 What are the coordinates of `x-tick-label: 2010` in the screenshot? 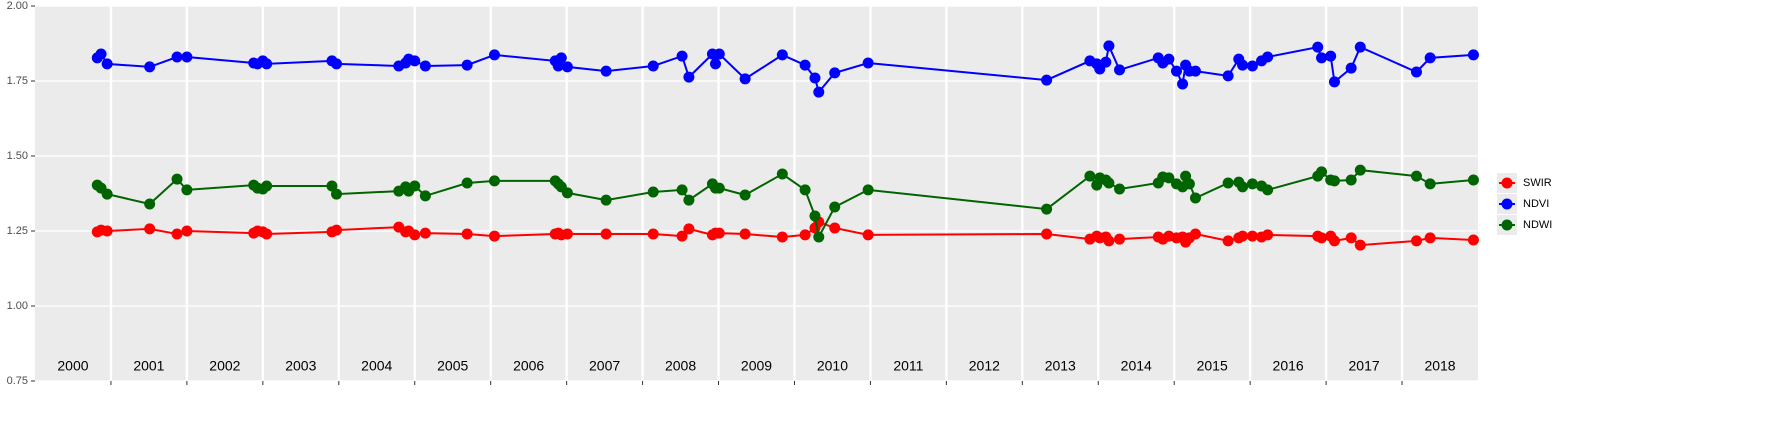 It's located at (832, 366).